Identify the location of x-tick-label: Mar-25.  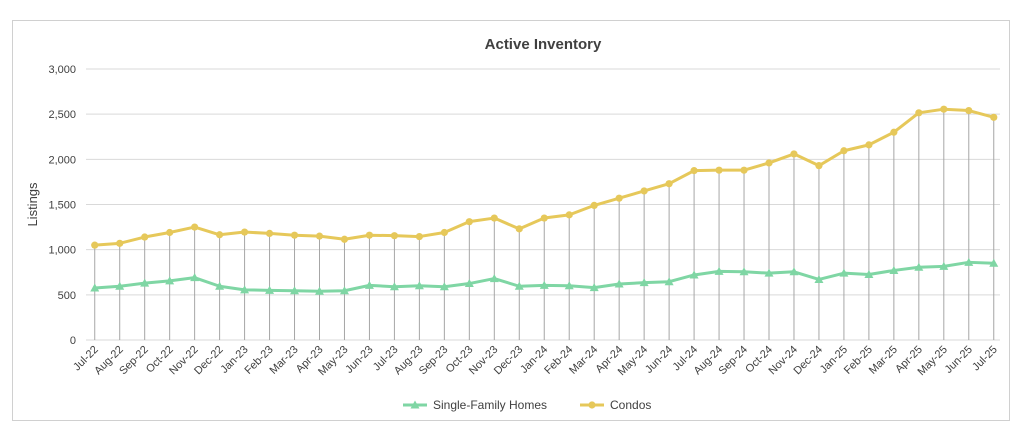
(883, 360).